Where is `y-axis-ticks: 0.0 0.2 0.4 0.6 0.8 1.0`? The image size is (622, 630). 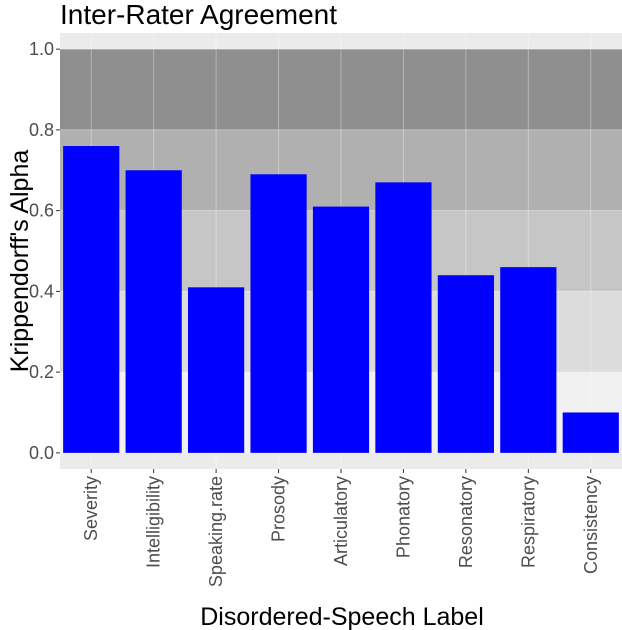
y-axis-ticks: 0.0 0.2 0.4 0.6 0.8 1.0 is located at coordinates (44, 251).